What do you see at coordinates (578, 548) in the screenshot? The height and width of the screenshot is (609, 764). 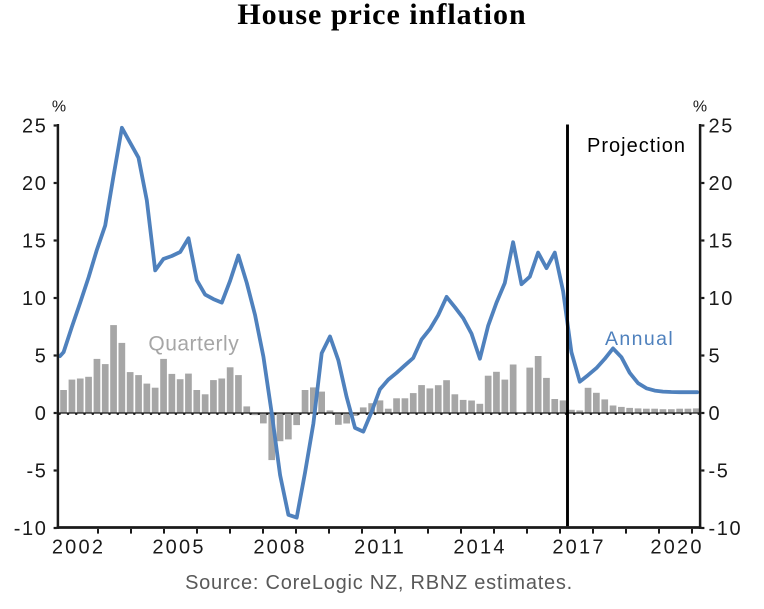 I see `svg-text: 2017` at bounding box center [578, 548].